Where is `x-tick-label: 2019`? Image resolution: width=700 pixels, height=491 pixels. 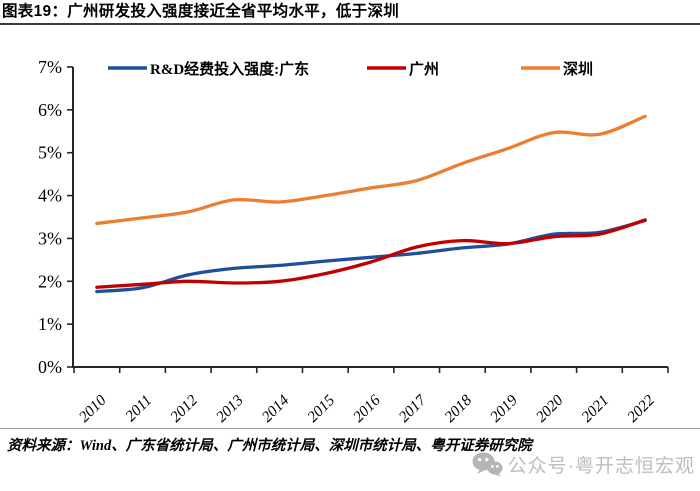 x-tick-label: 2019 is located at coordinates (504, 409).